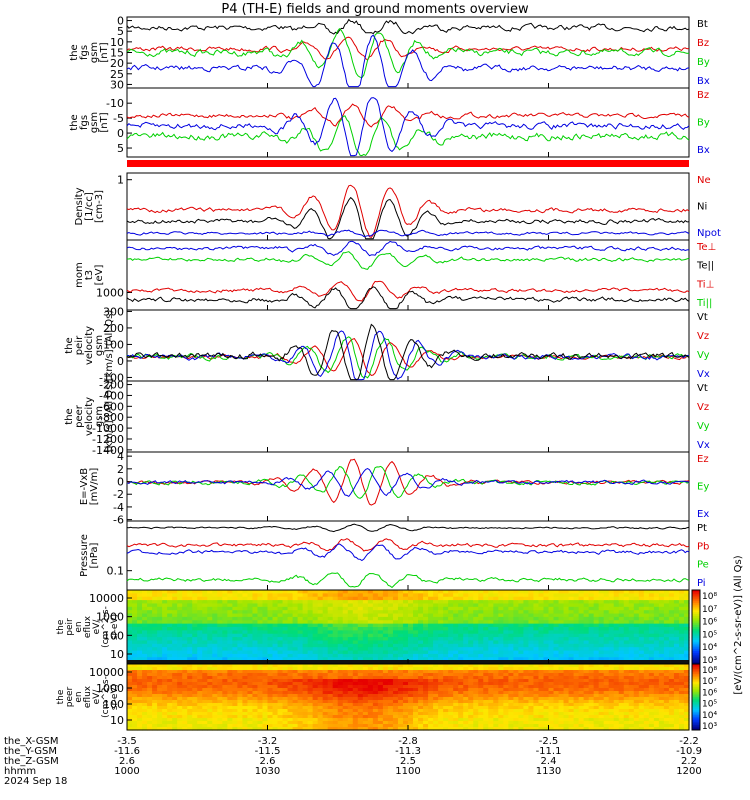 This screenshot has width=750, height=800. Describe the element at coordinates (709, 233) in the screenshot. I see `legend-entry: Npot` at that location.